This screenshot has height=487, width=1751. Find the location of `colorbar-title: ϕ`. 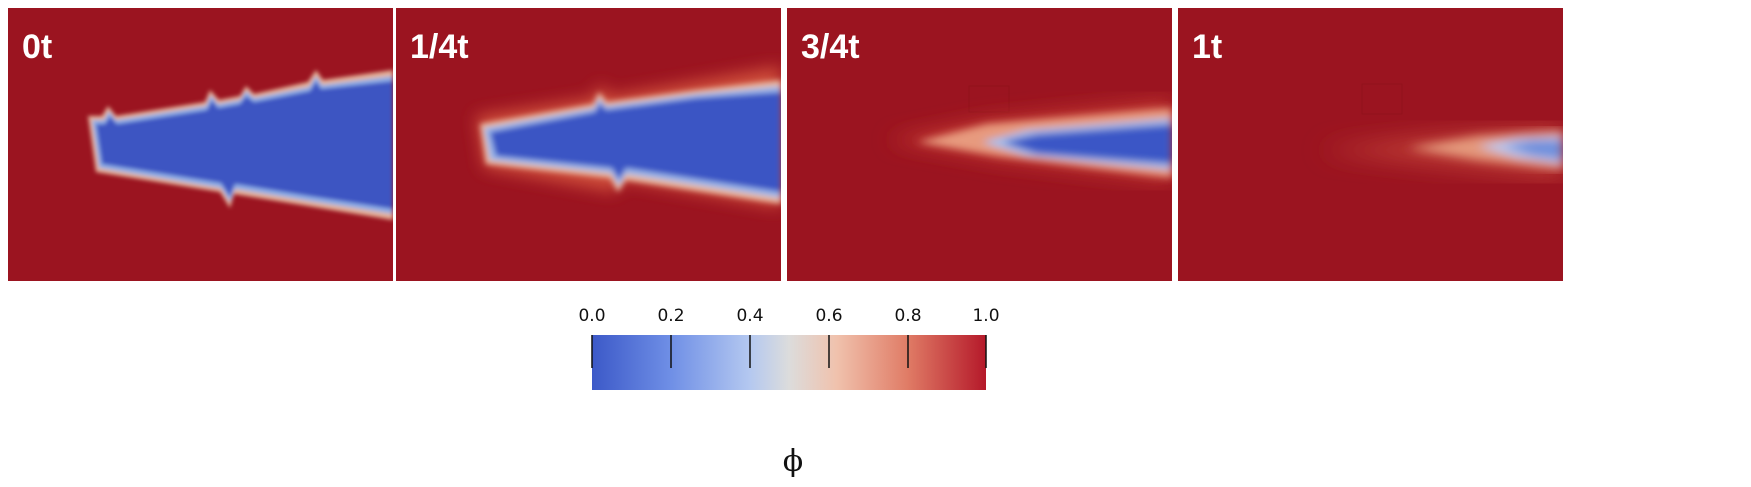

colorbar-title: ϕ is located at coordinates (793, 461).